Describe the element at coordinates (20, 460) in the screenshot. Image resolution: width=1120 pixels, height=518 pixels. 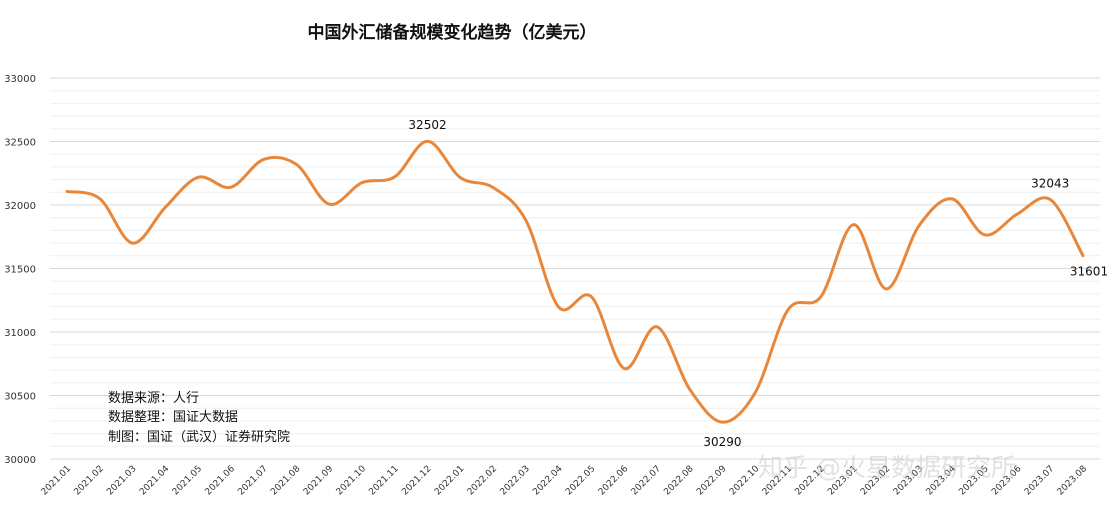
I see `y-tick-label: 30000` at that location.